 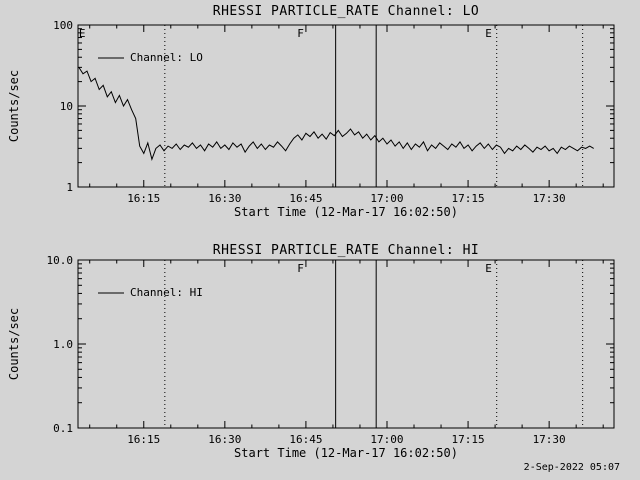 I want to click on svg-text: 10, so click(x=66, y=106).